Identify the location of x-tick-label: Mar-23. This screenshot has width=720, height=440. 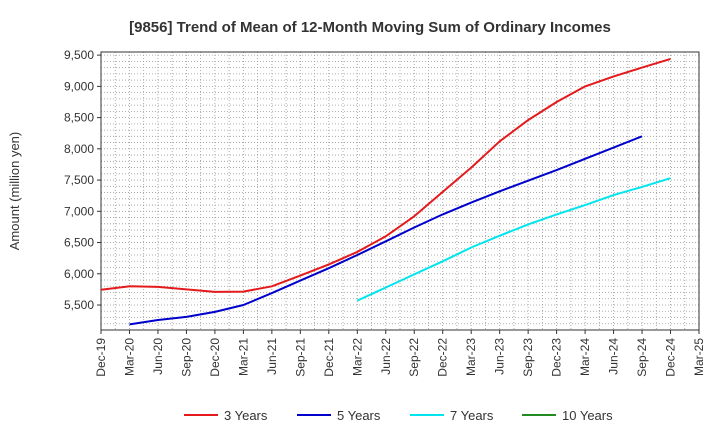
(471, 357).